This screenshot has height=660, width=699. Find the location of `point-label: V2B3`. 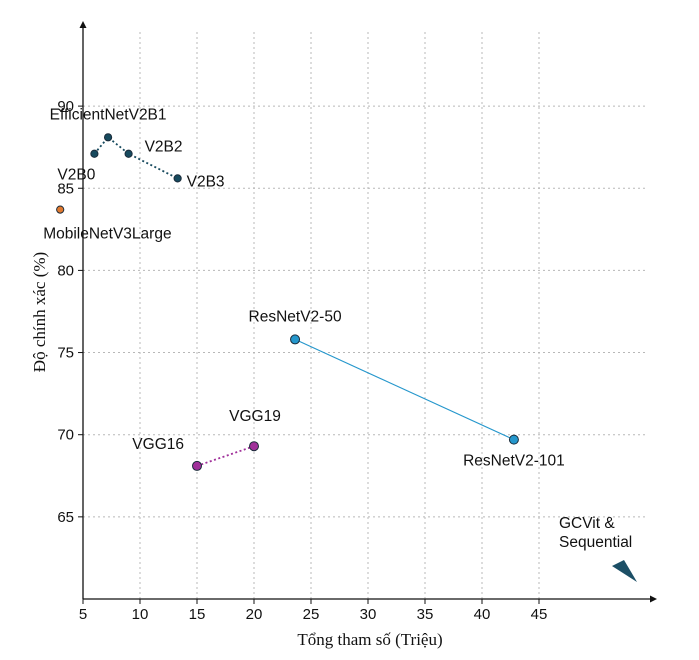

point-label: V2B3 is located at coordinates (206, 181).